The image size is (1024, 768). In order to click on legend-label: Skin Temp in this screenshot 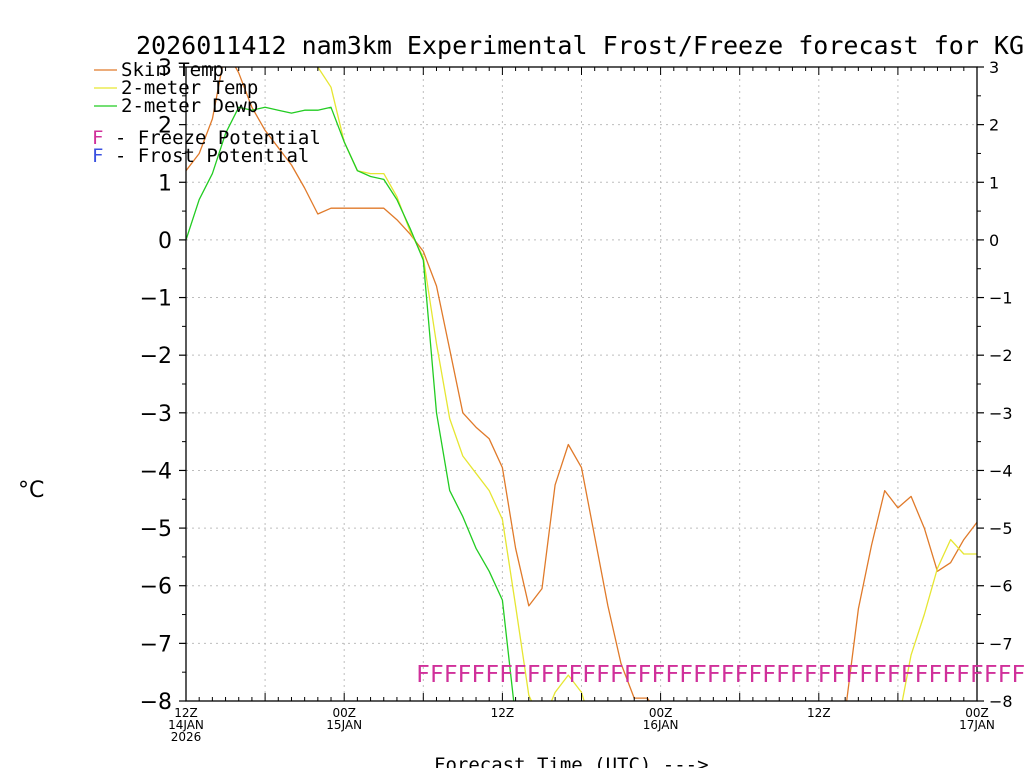, I will do `click(172, 70)`.